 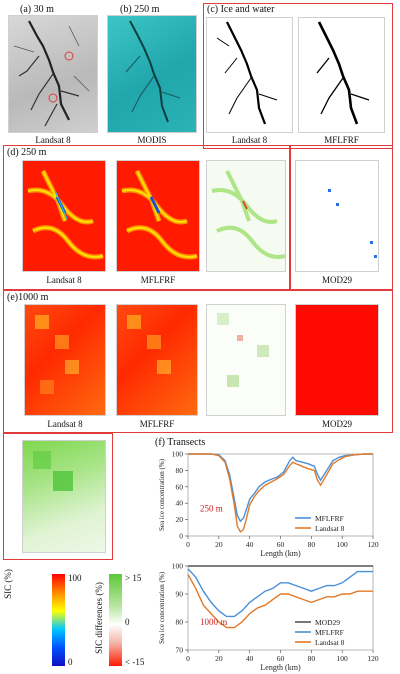 What do you see at coordinates (180, 519) in the screenshot?
I see `y-tick-label: 20` at bounding box center [180, 519].